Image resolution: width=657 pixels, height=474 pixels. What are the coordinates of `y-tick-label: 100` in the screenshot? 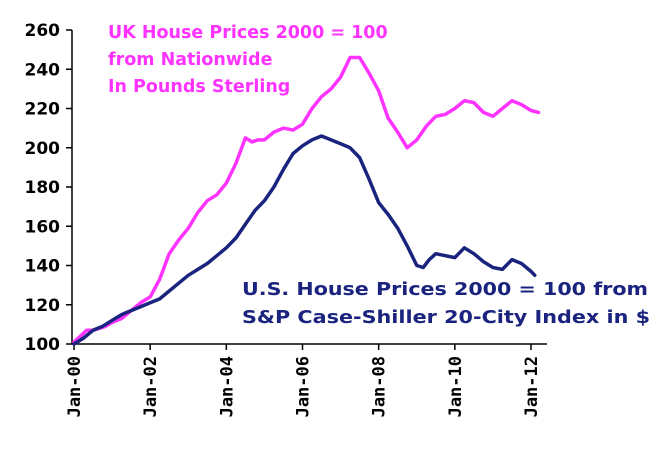 It's located at (43, 345).